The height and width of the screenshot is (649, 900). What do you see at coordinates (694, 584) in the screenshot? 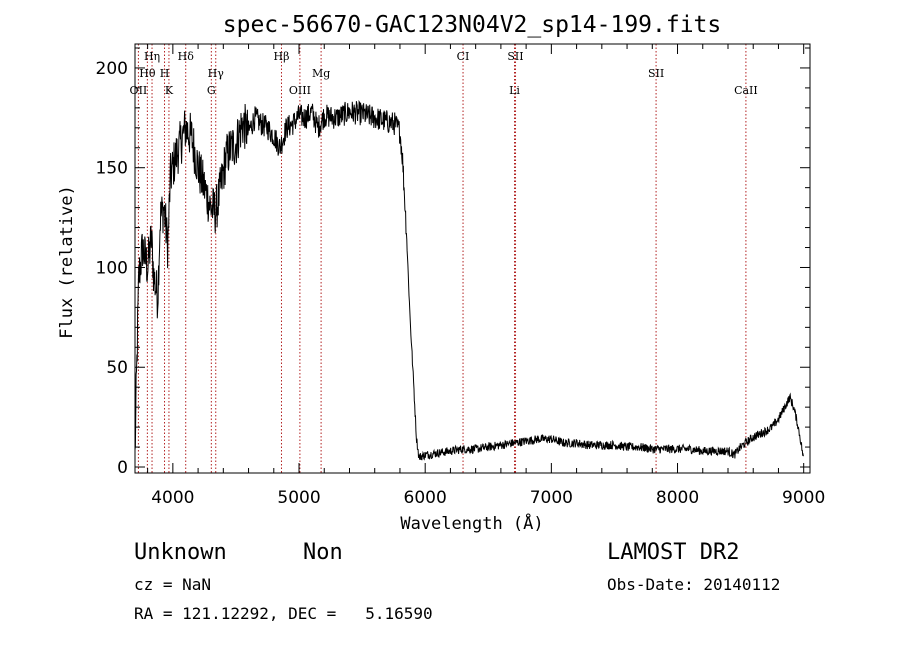
I see `observation-date: Obs-Date: 20140112` at bounding box center [694, 584].